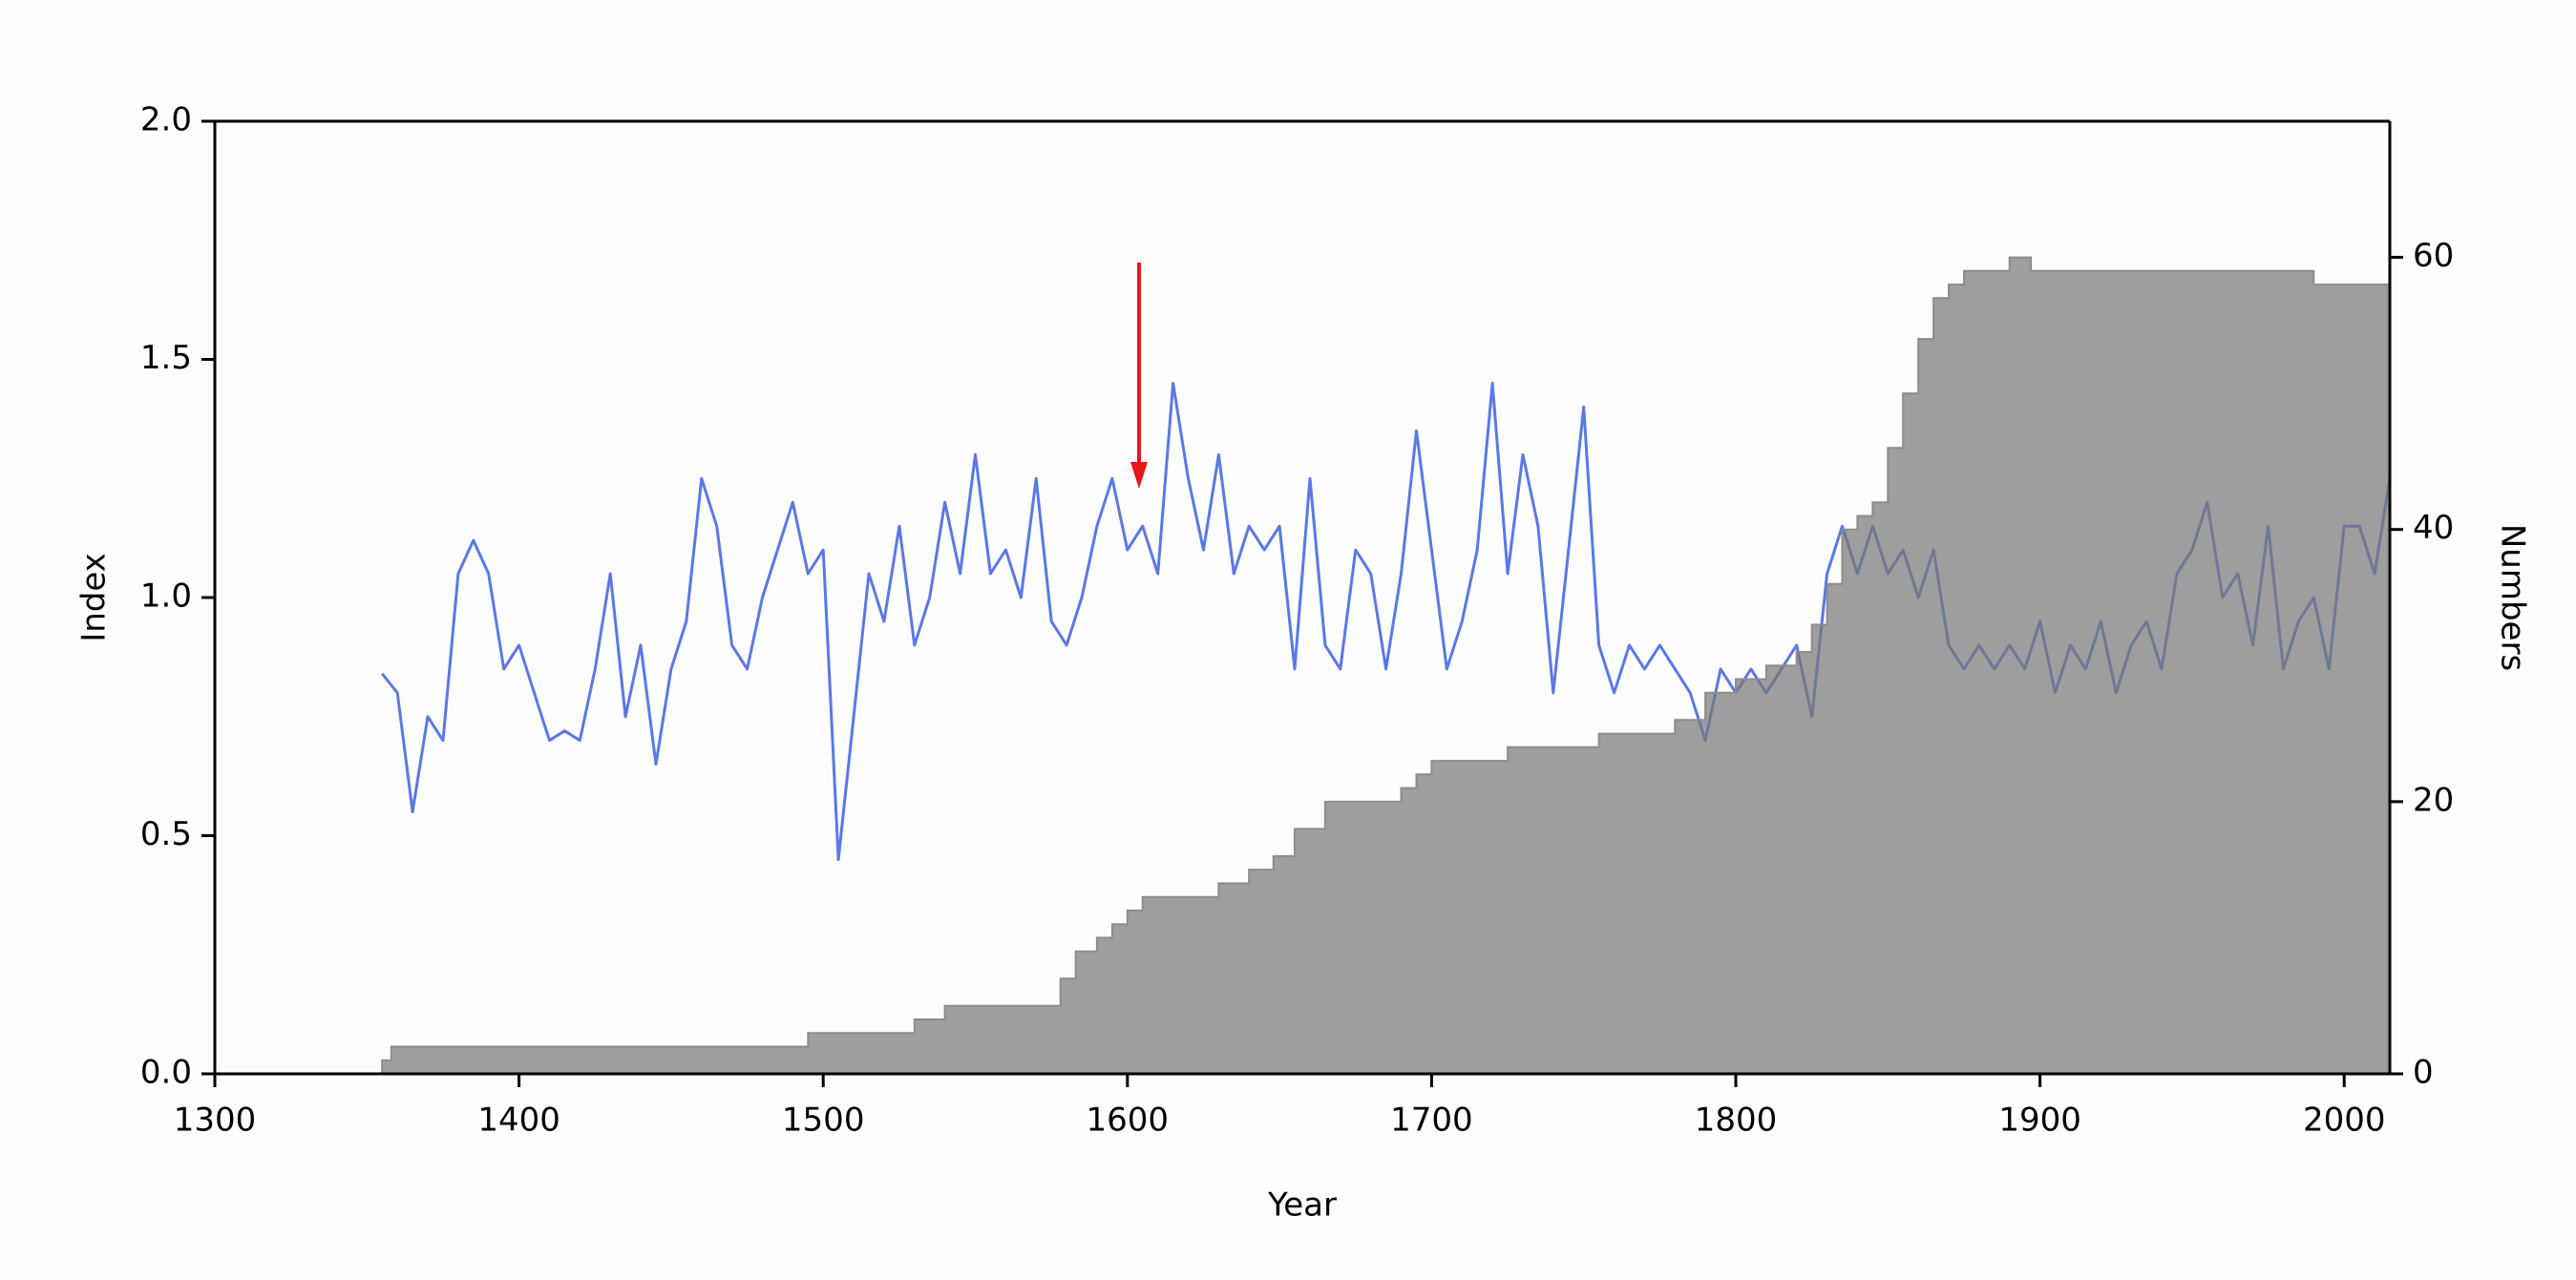 The height and width of the screenshot is (1280, 2576). I want to click on x-tick-label: 1600, so click(1128, 1121).